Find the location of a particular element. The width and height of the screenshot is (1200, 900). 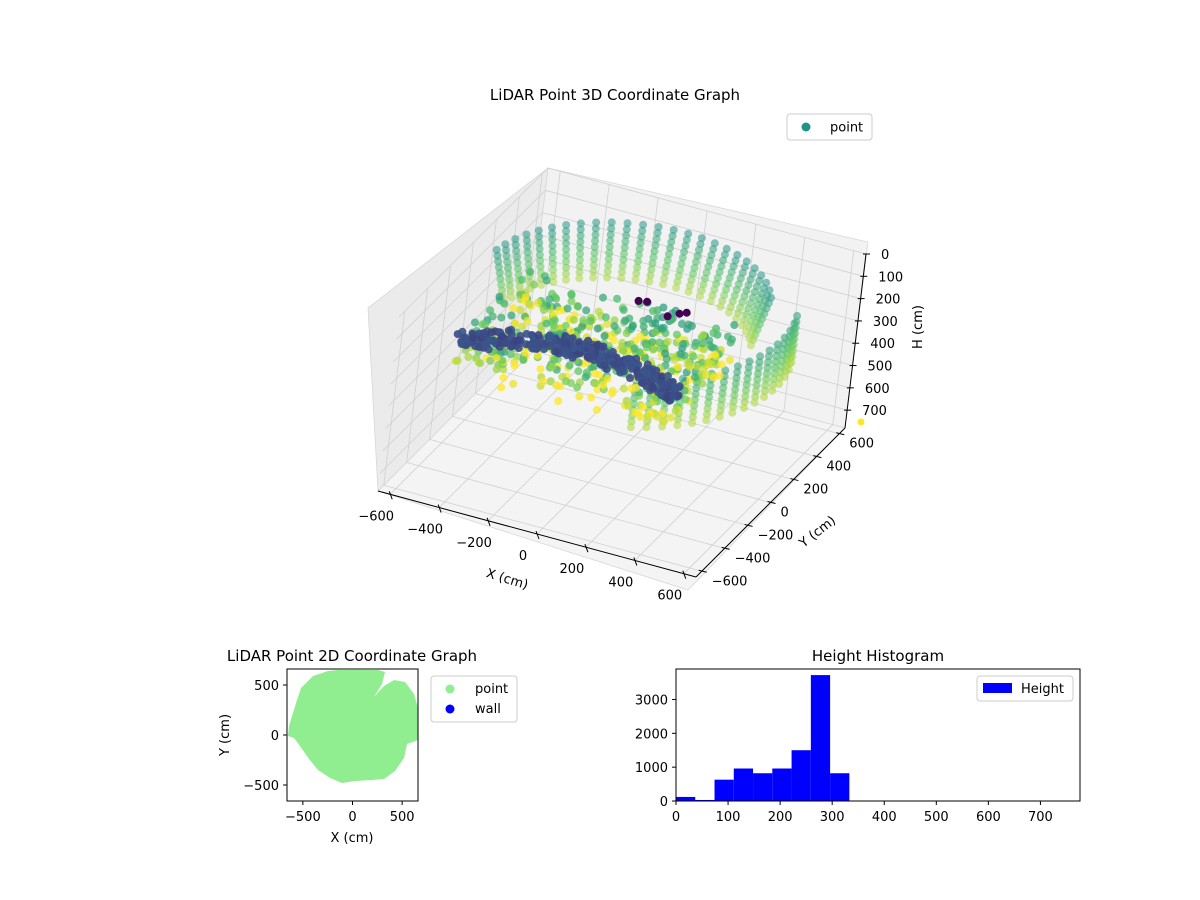

legend-2d: point wall is located at coordinates (474, 699).